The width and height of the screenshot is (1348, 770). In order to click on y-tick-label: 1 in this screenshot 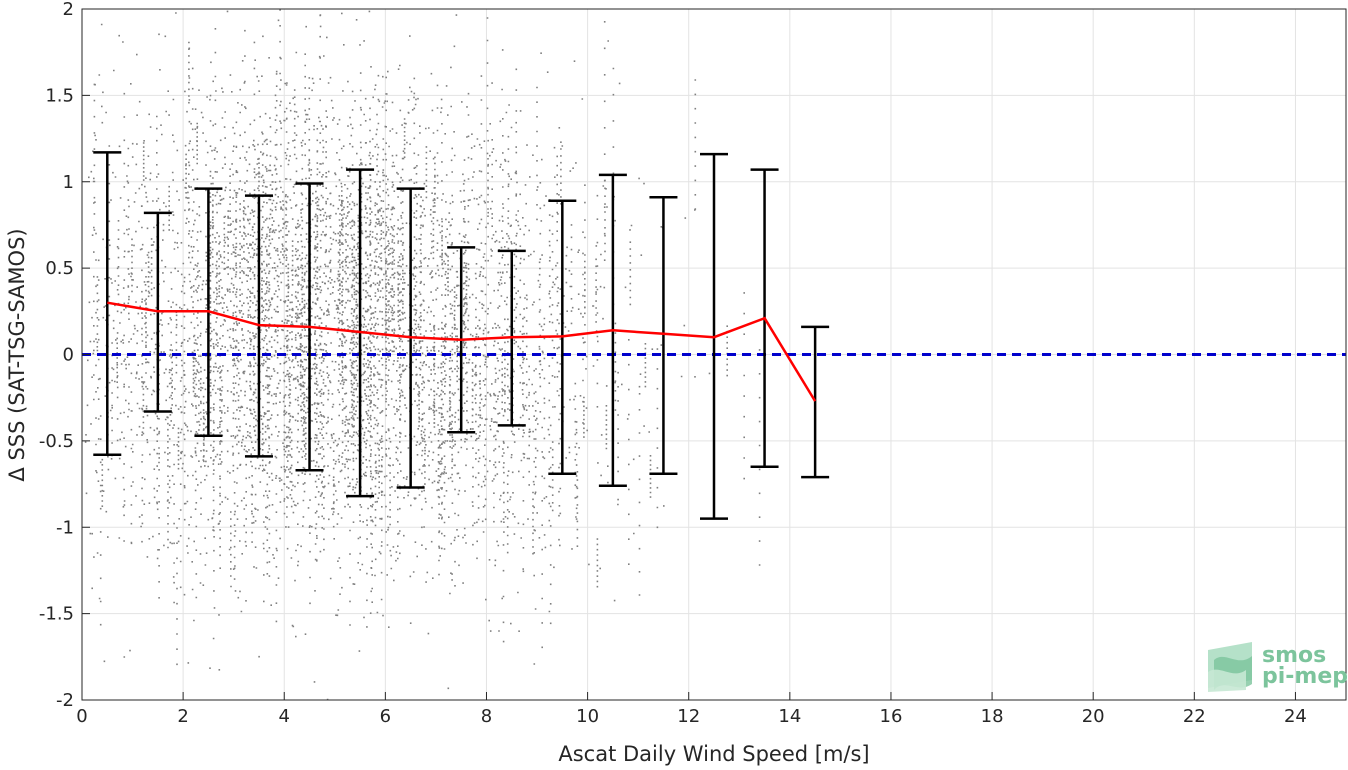, I will do `click(68, 182)`.